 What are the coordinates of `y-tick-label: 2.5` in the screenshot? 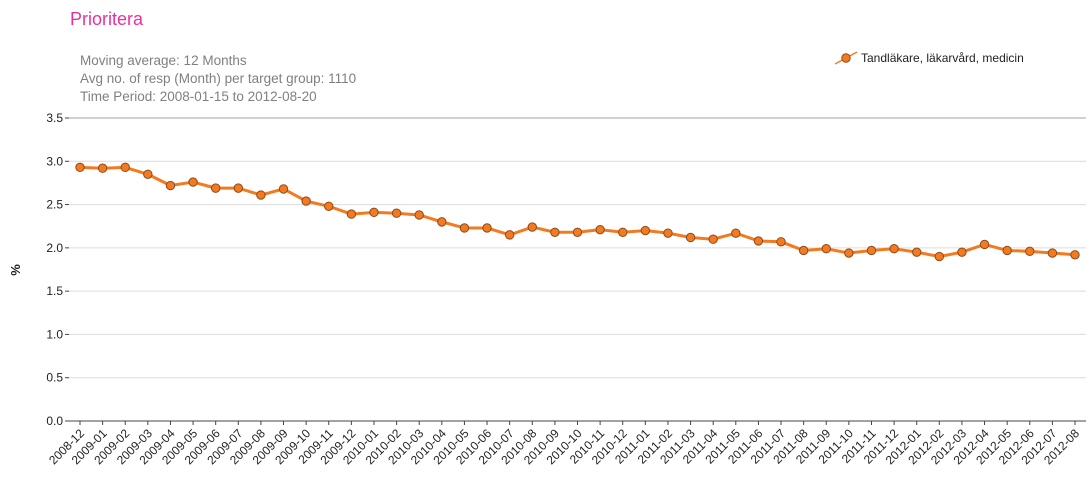 It's located at (54, 205).